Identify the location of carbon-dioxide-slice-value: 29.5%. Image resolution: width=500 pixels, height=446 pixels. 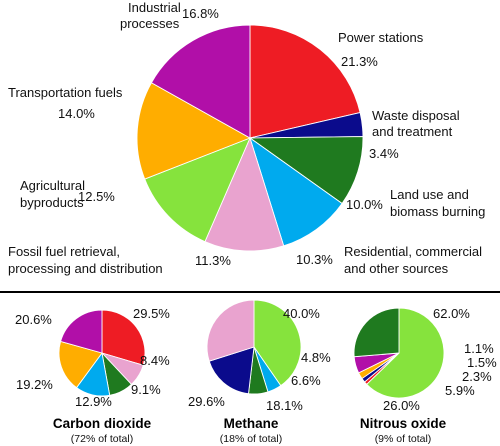
(151, 313).